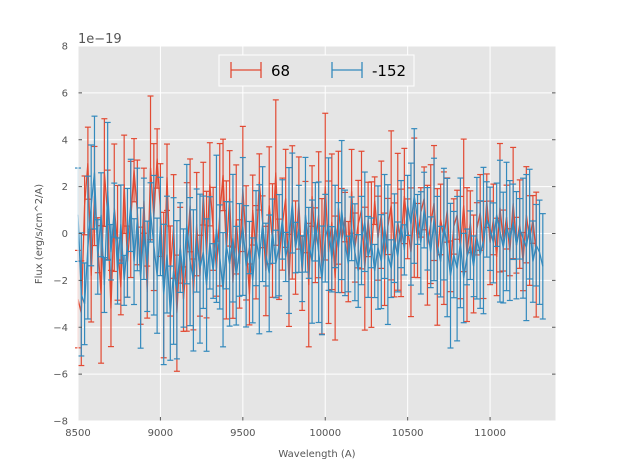 This screenshot has width=617, height=467. Describe the element at coordinates (100, 39) in the screenshot. I see `y-offset-label: 1e−19` at that location.